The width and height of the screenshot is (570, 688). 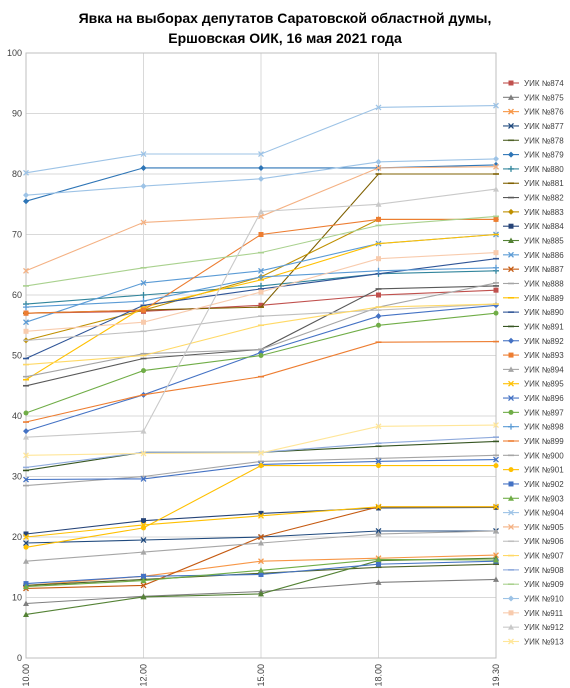 I want to click on legend-entry: УИК №875, so click(x=533, y=97).